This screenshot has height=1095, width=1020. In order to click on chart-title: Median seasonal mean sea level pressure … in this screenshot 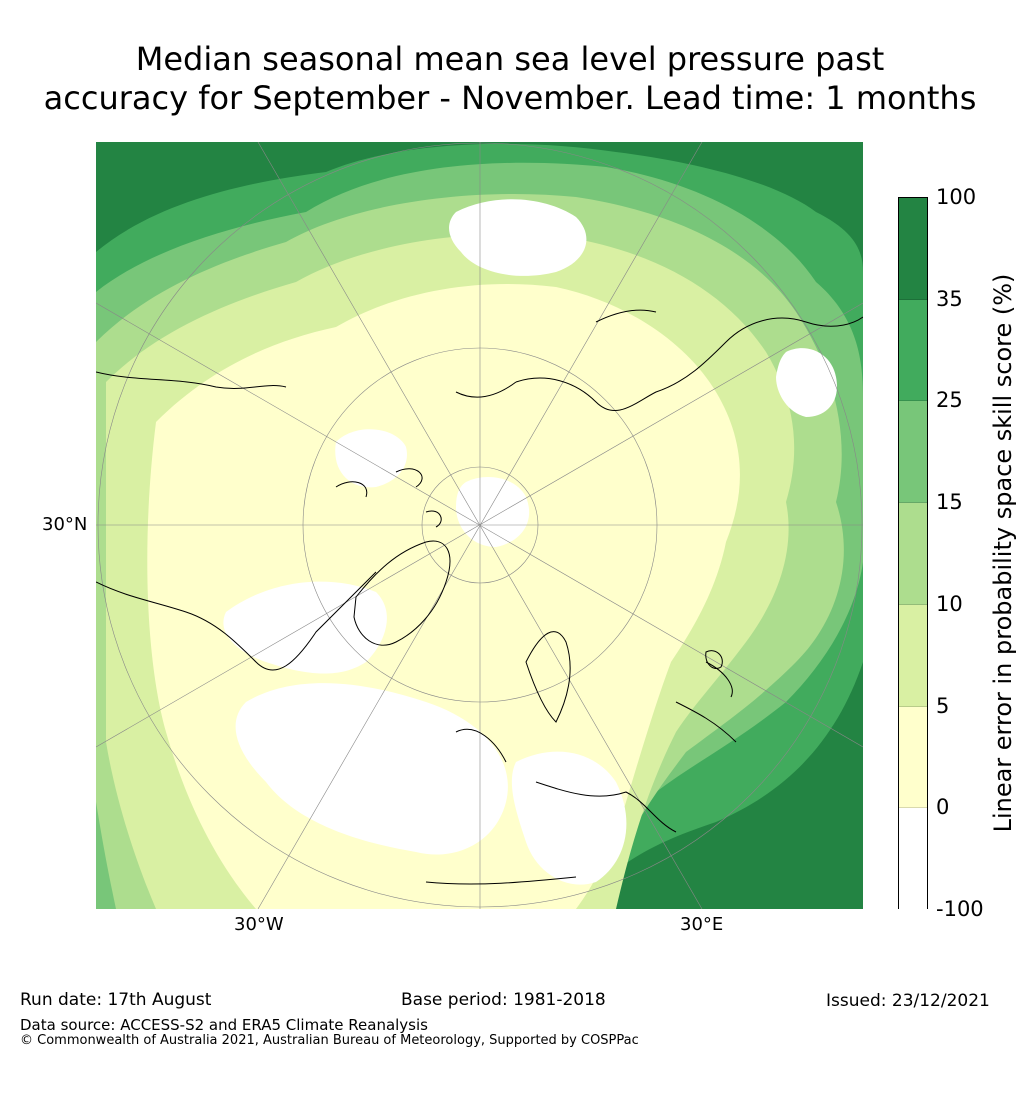, I will do `click(510, 79)`.